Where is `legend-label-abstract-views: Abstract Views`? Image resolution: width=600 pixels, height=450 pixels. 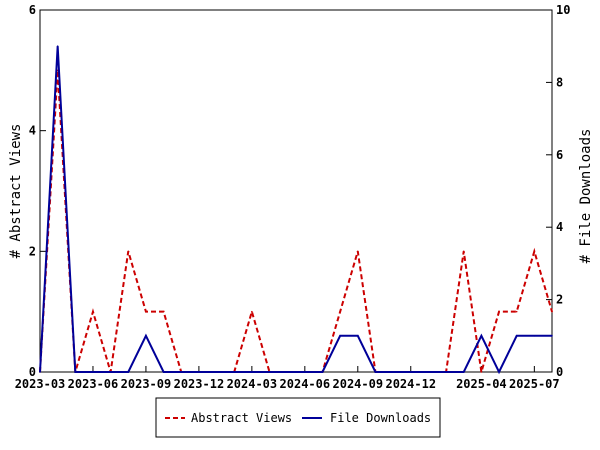 legend-label-abstract-views: Abstract Views is located at coordinates (241, 418).